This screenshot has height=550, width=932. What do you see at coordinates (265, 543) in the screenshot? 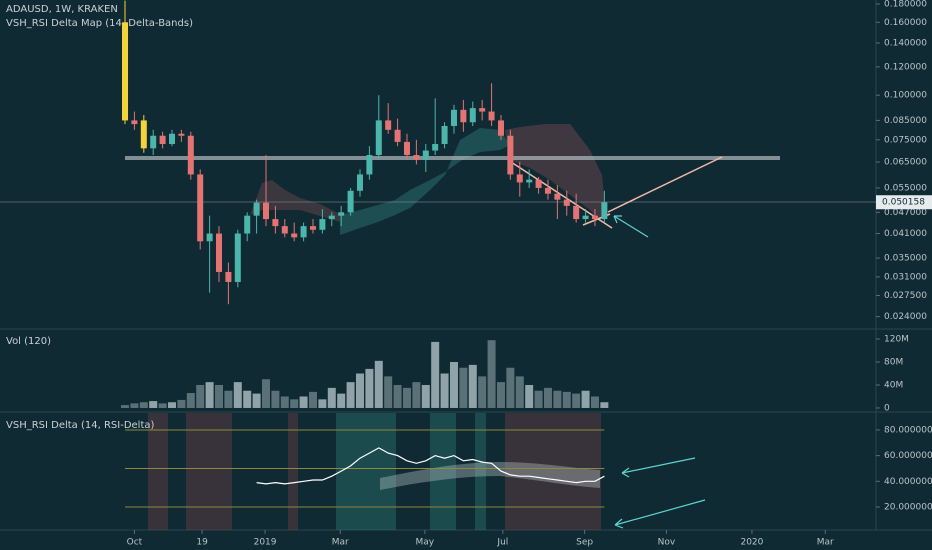
I see `x-tick-label: 2019` at bounding box center [265, 543].